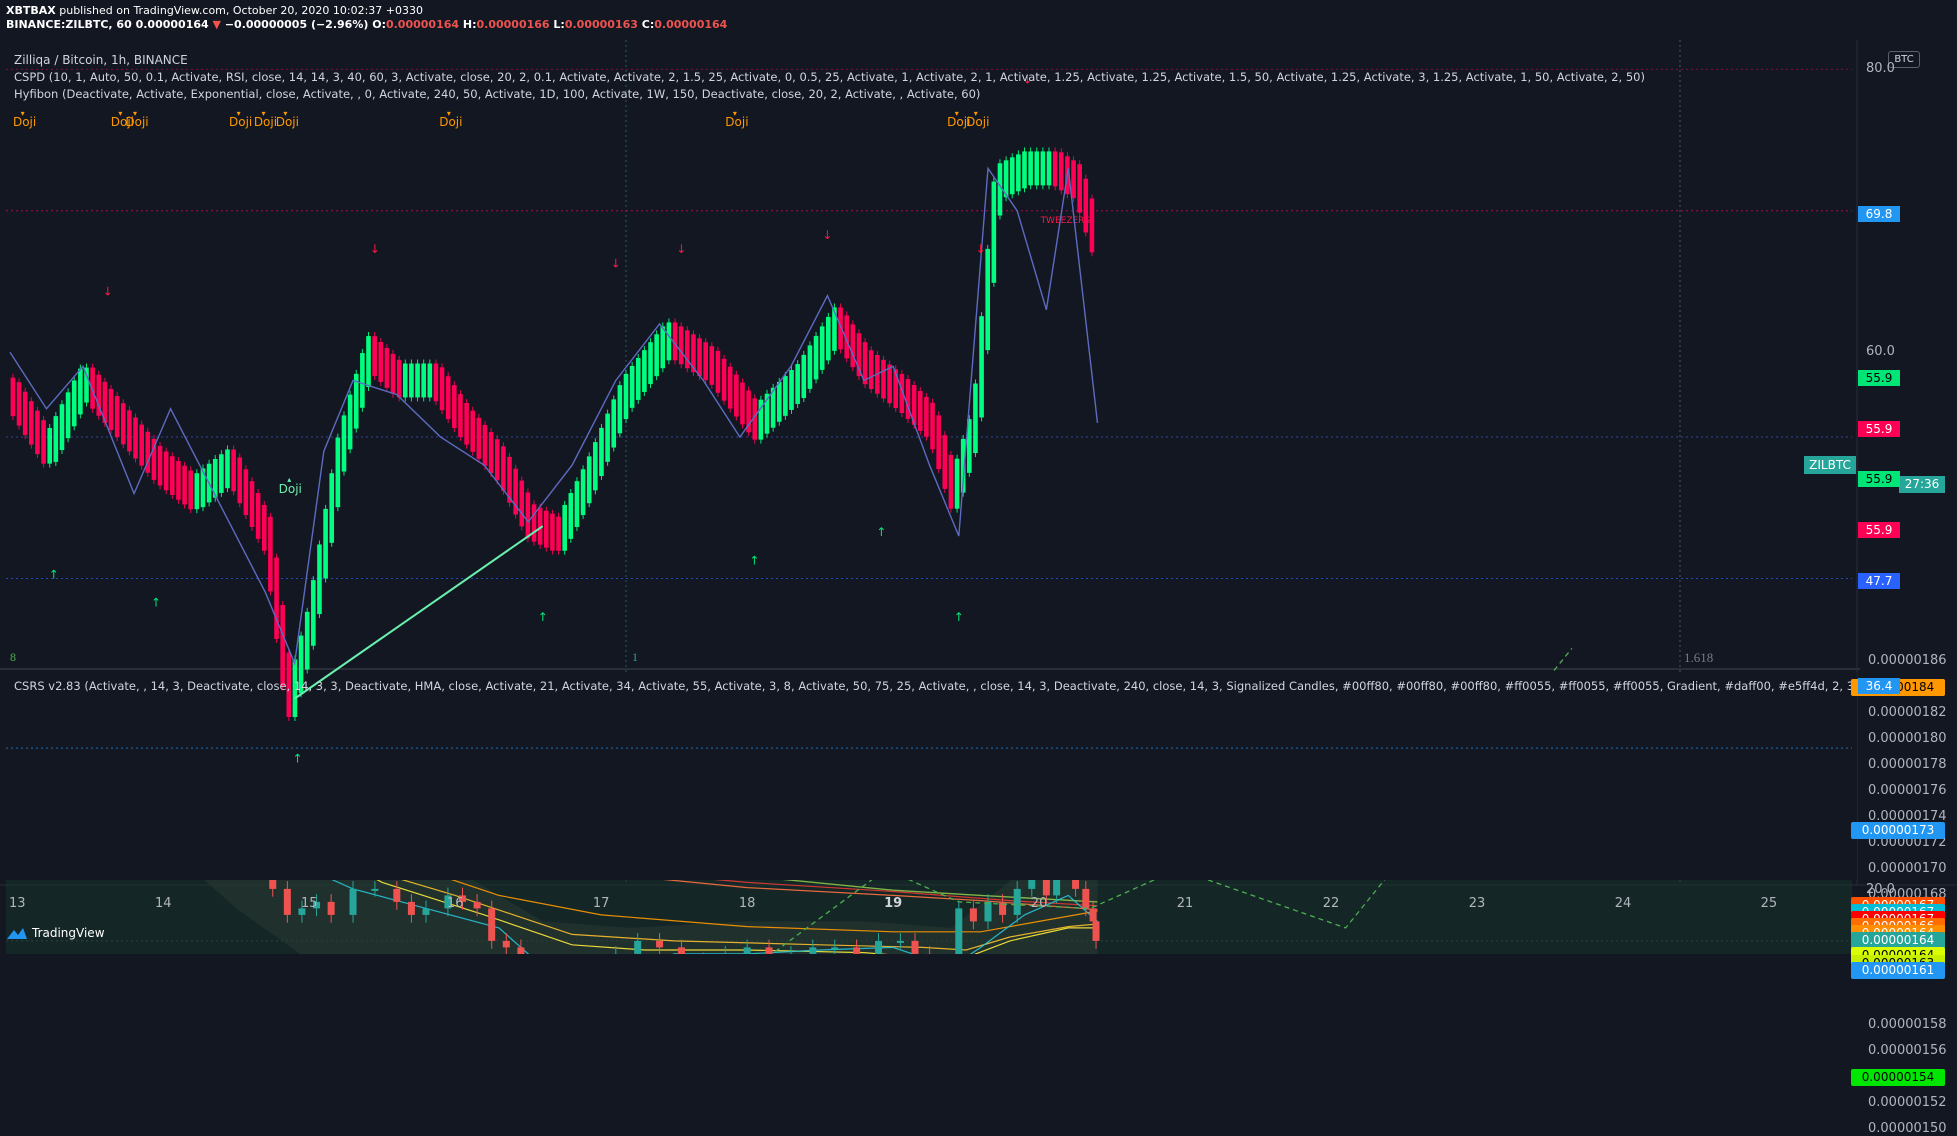  I want to click on price-tag: 0.00000173, so click(1898, 830).